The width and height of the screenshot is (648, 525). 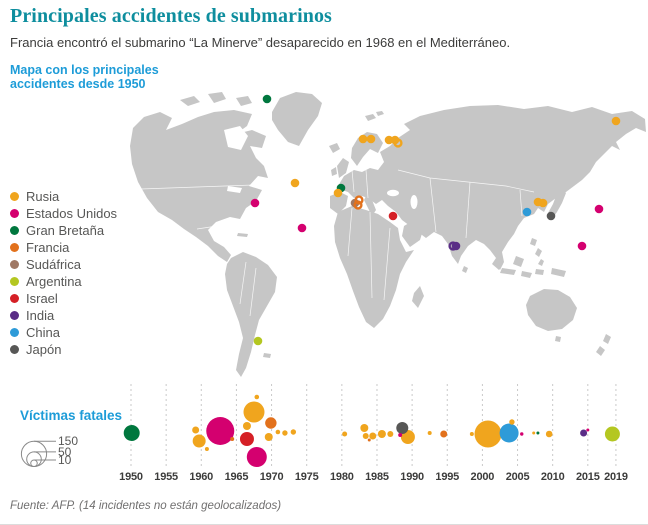 I want to click on timeline-bubble-japon, so click(x=402, y=428).